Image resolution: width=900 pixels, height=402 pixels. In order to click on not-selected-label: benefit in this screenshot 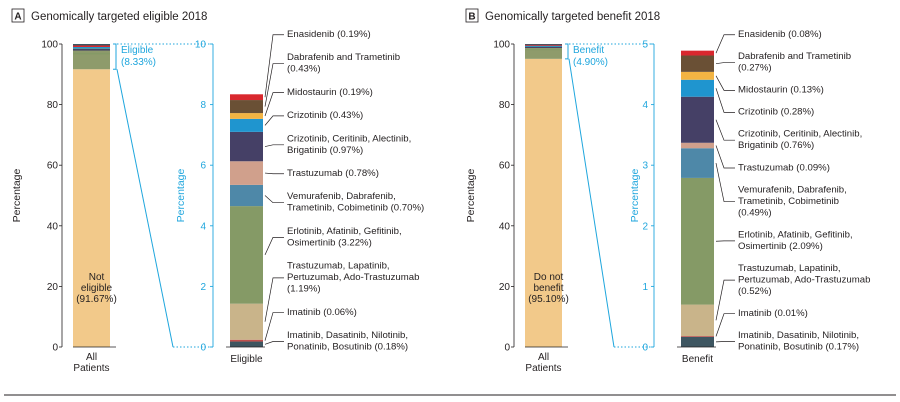, I will do `click(548, 288)`.